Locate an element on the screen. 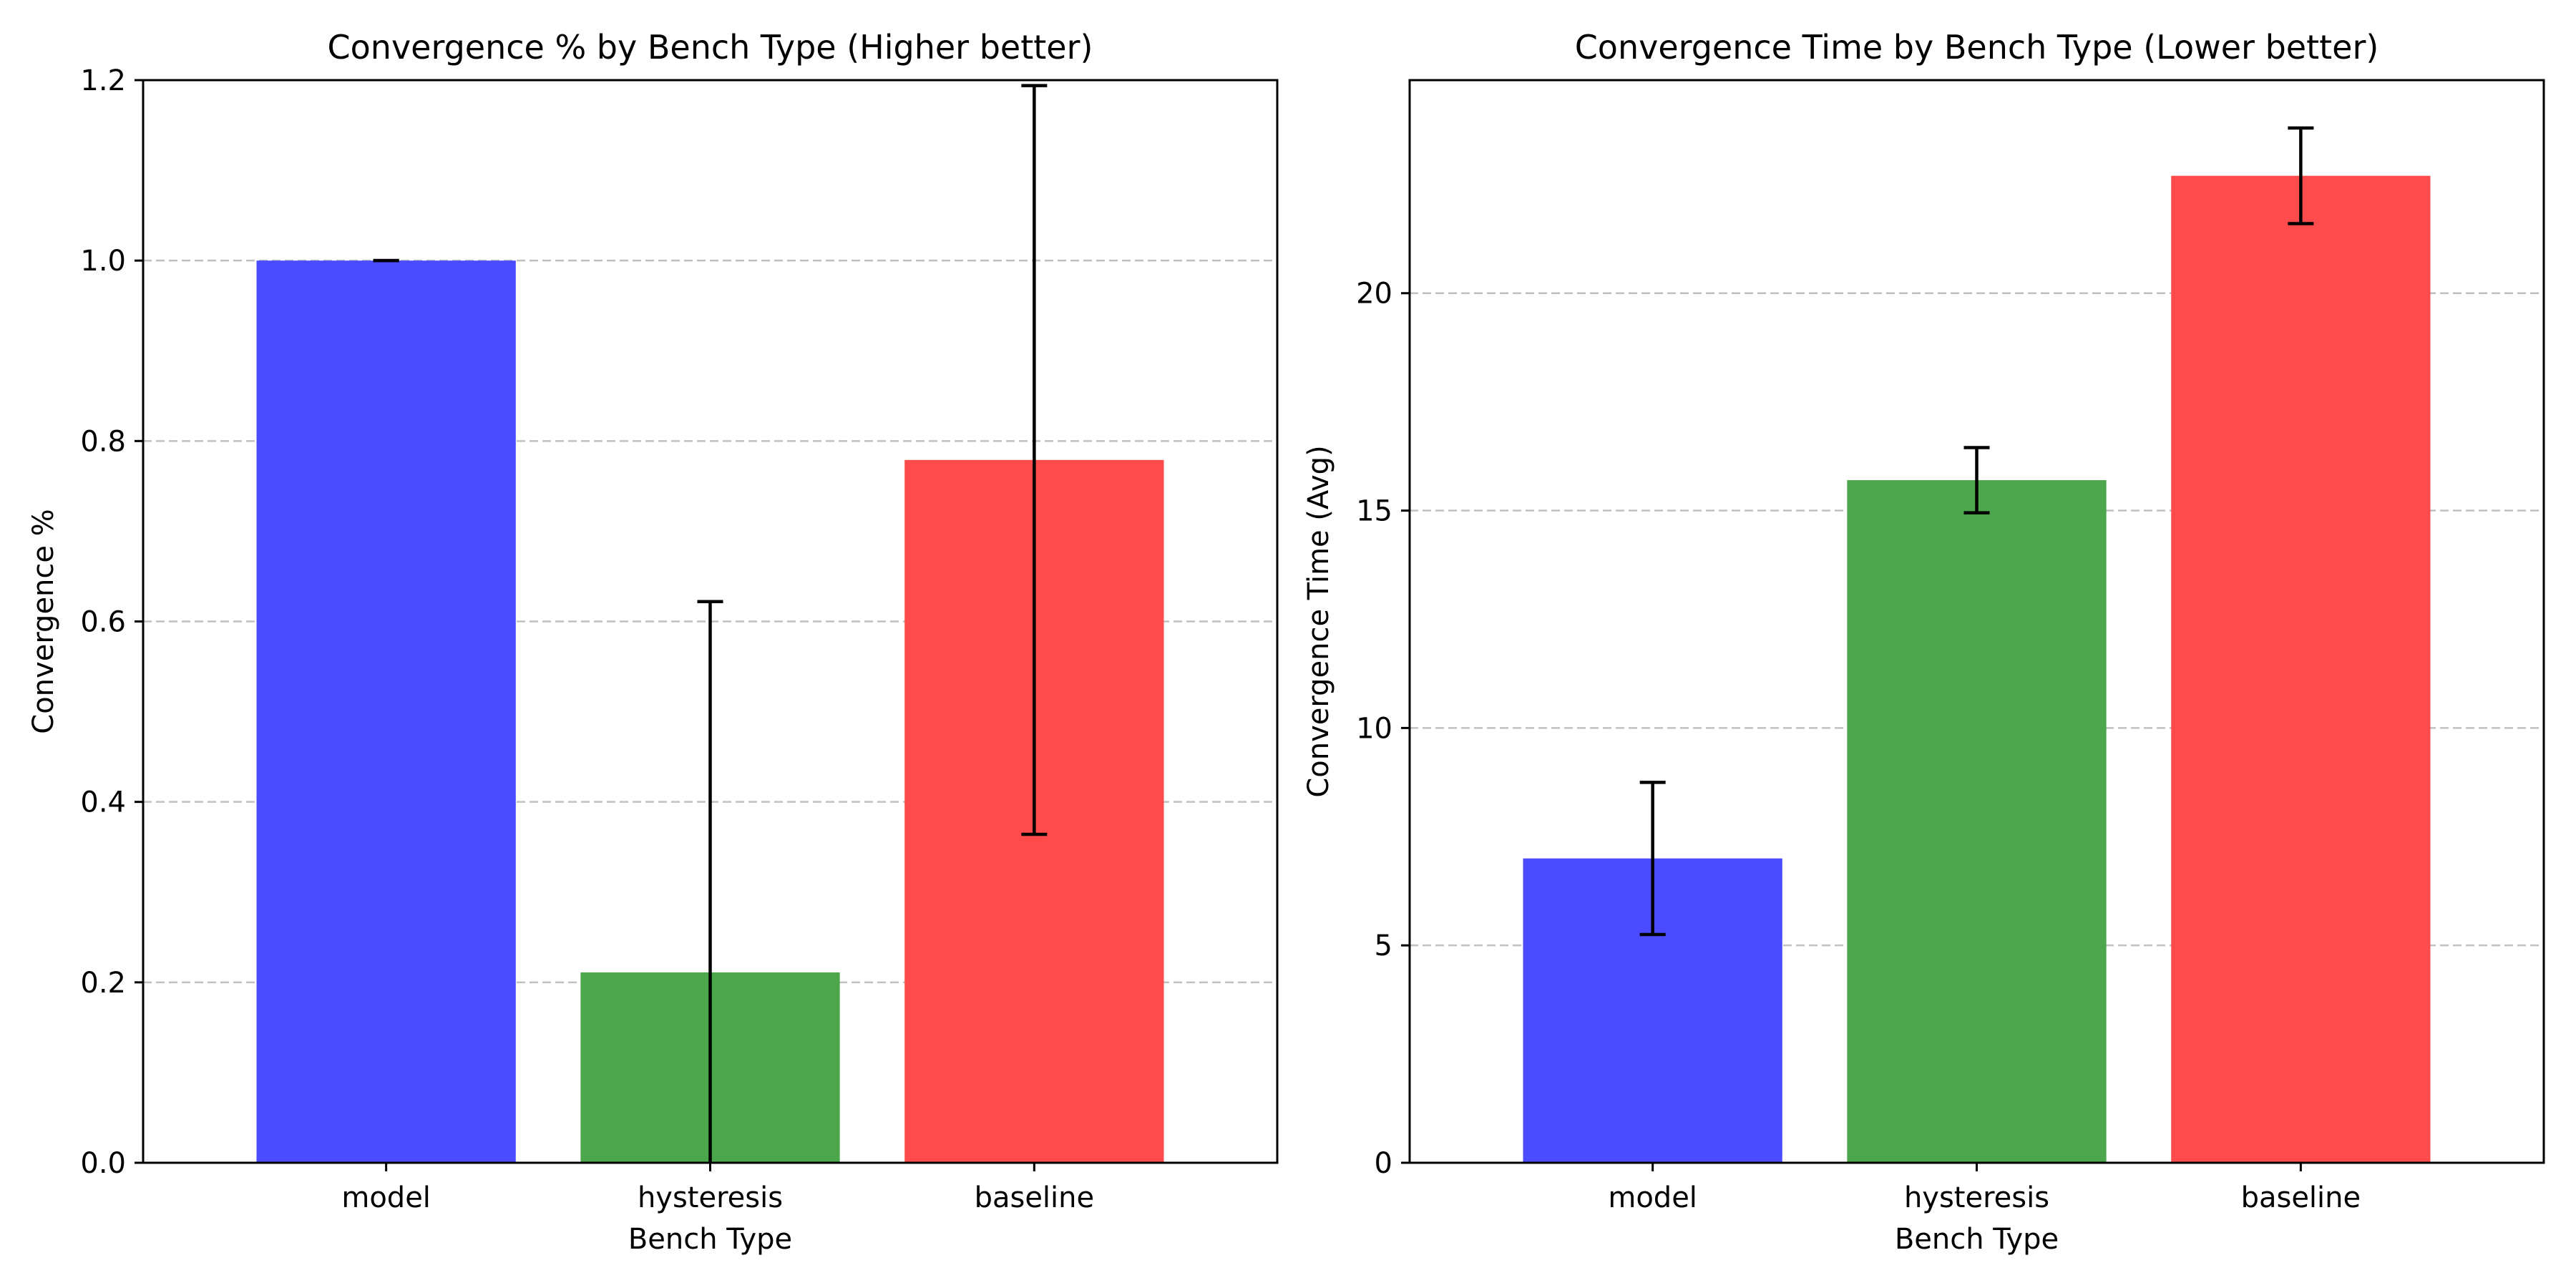 The height and width of the screenshot is (1288, 2576). y-tick-label: 10 is located at coordinates (1374, 728).